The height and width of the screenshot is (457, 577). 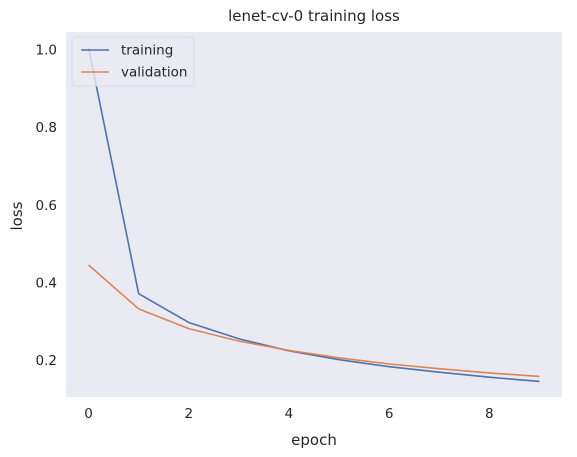 What do you see at coordinates (46, 361) in the screenshot?
I see `y-tick-label: 0.2` at bounding box center [46, 361].